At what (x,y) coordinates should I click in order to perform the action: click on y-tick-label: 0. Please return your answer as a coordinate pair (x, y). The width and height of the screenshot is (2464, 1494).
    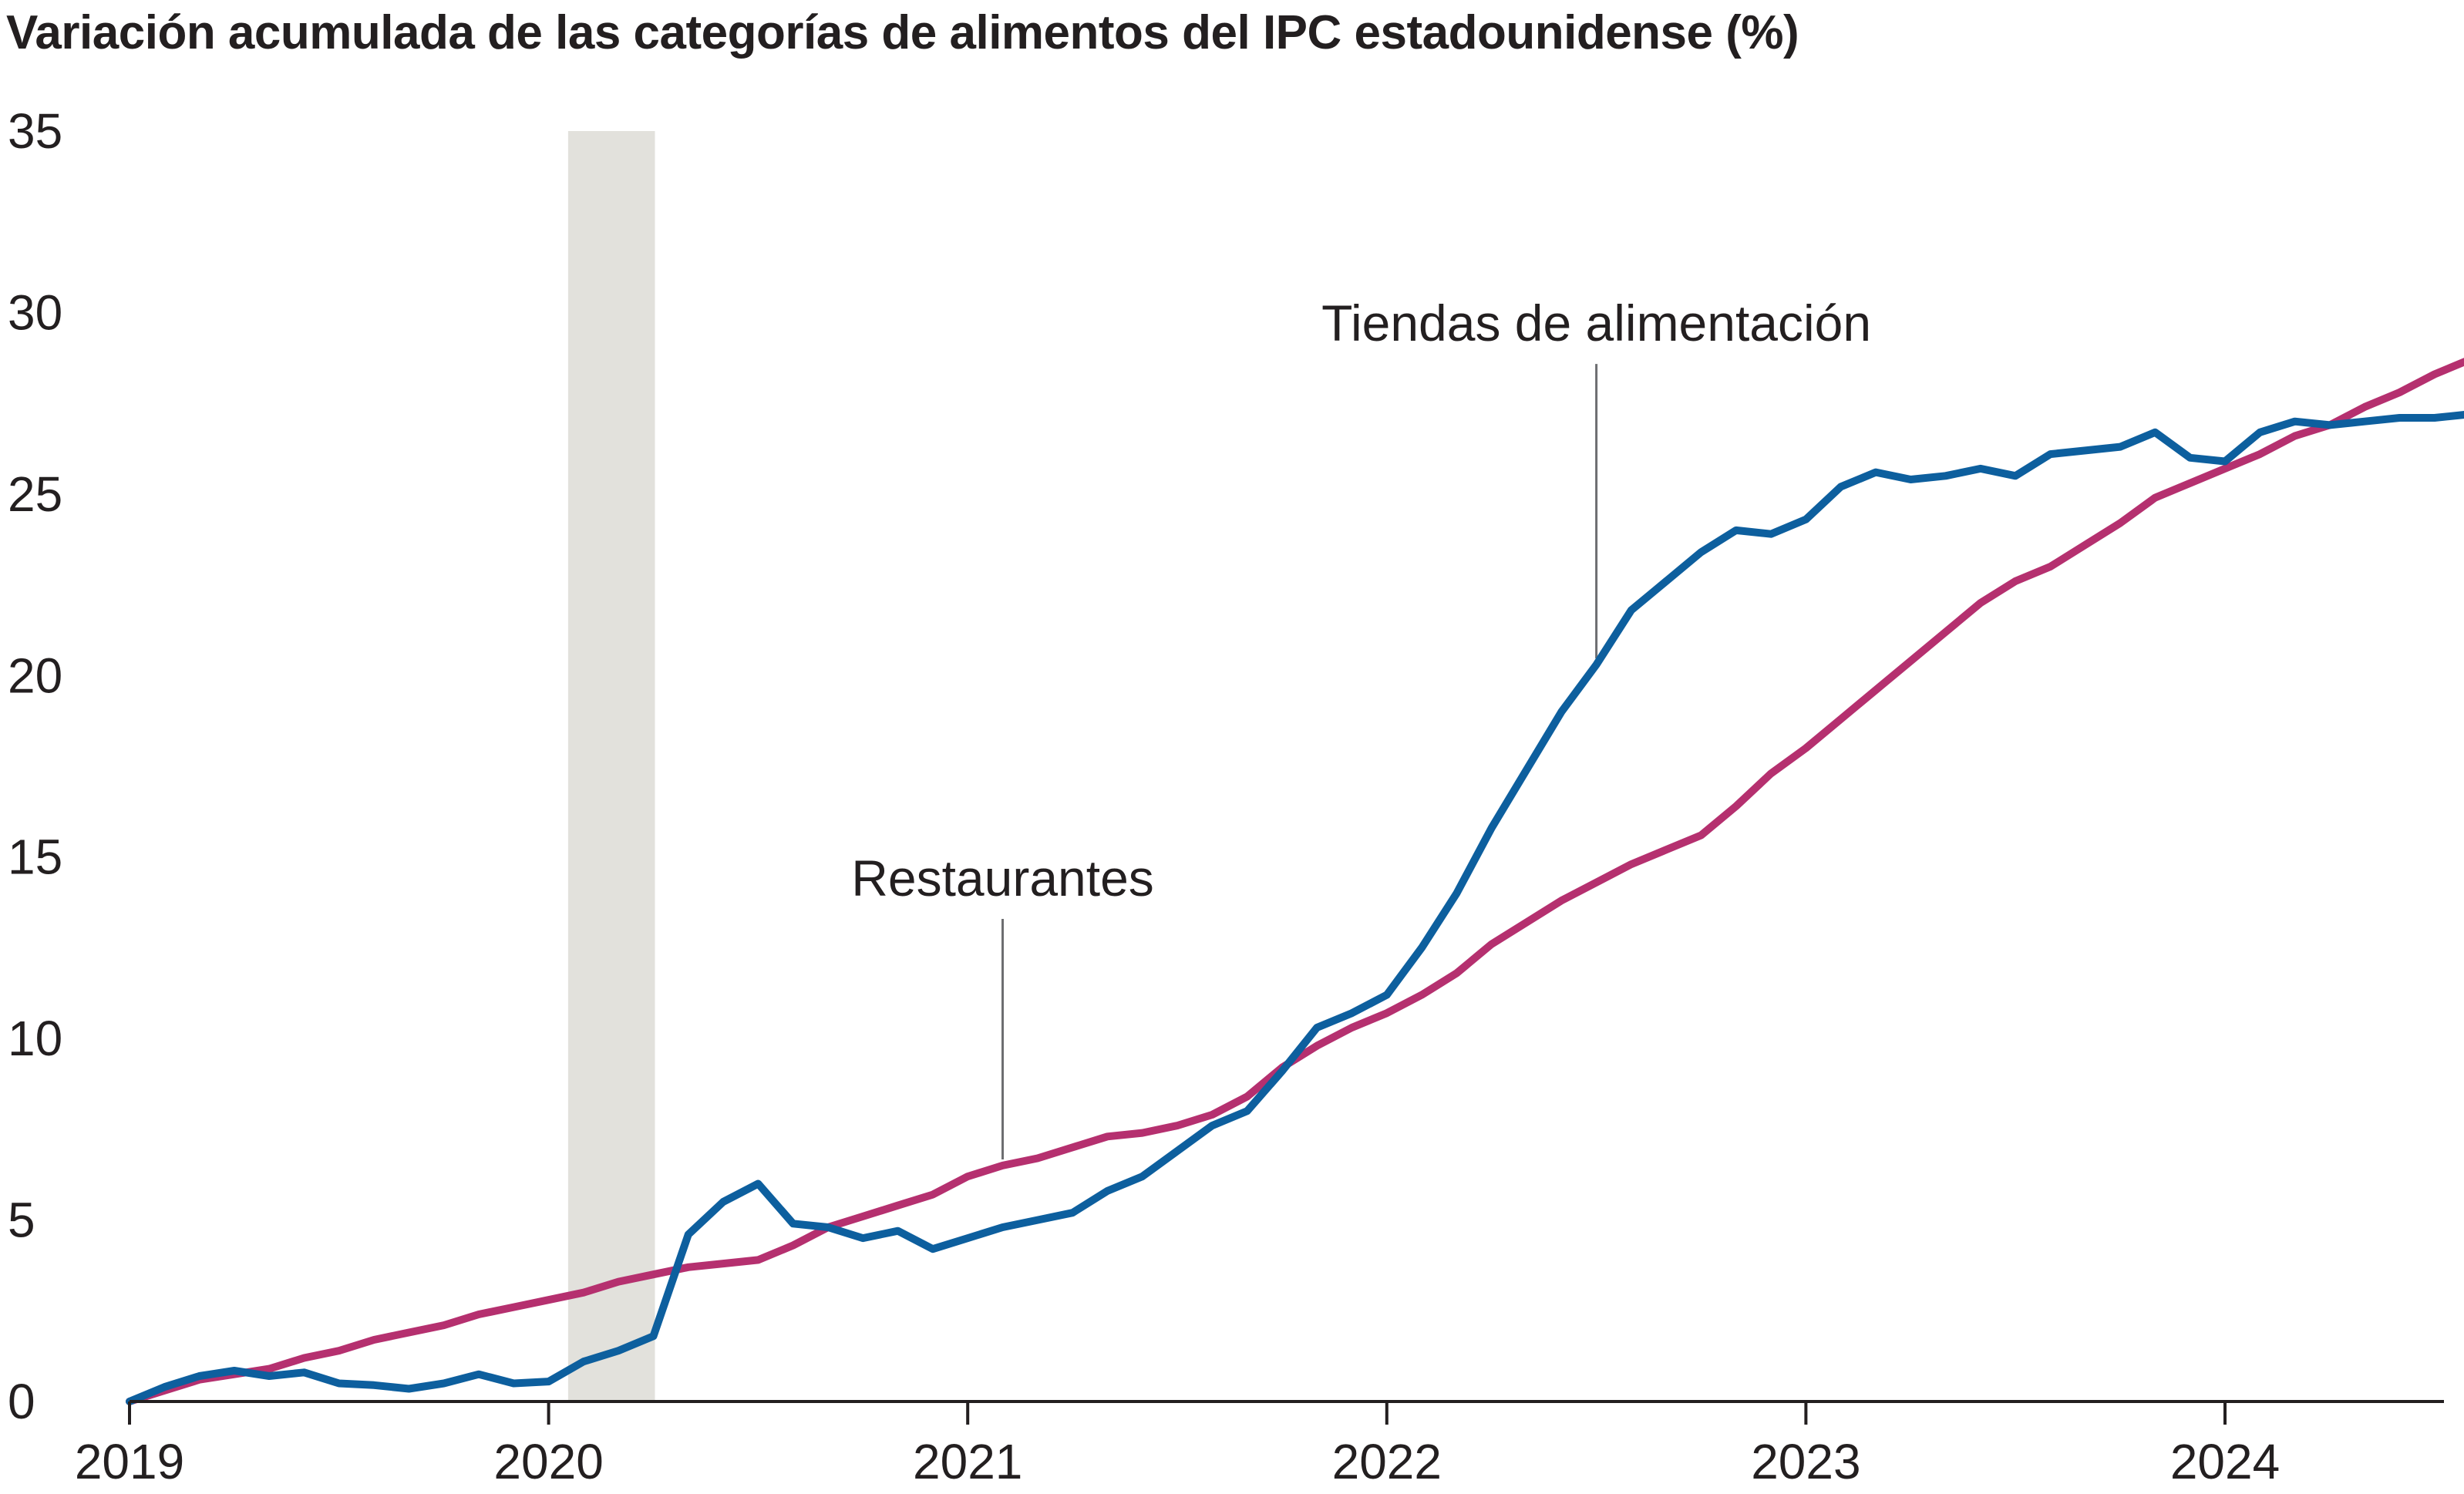
    Looking at the image, I should click on (21, 1401).